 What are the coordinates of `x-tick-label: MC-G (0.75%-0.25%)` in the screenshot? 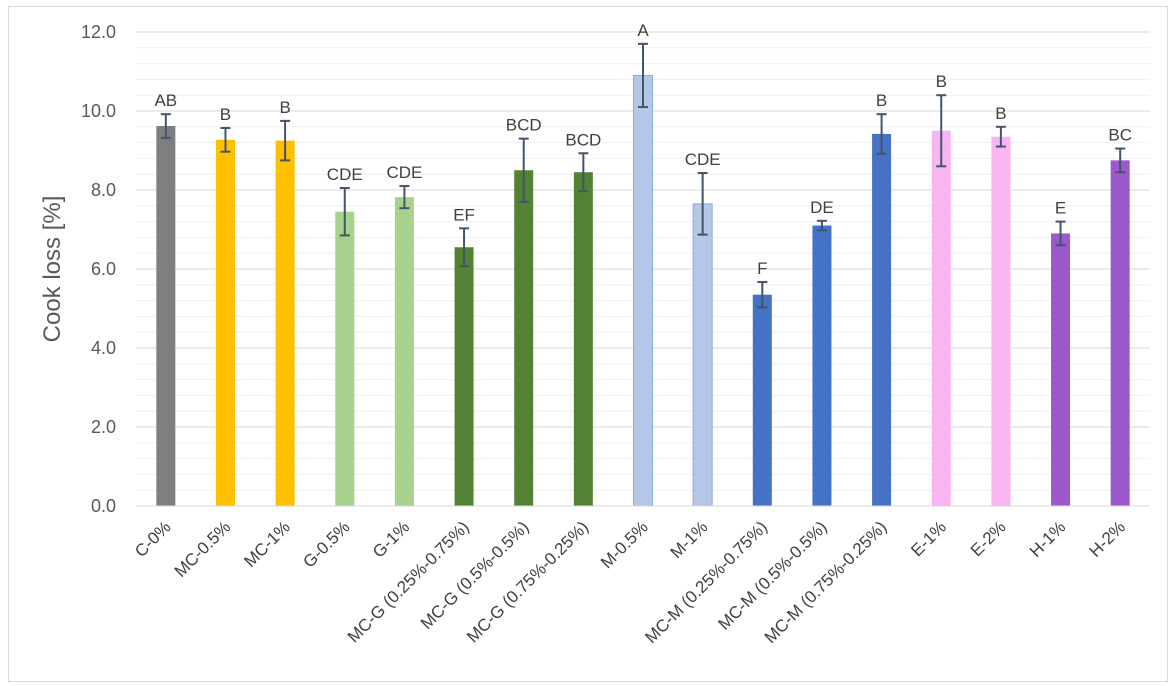 It's located at (527, 581).